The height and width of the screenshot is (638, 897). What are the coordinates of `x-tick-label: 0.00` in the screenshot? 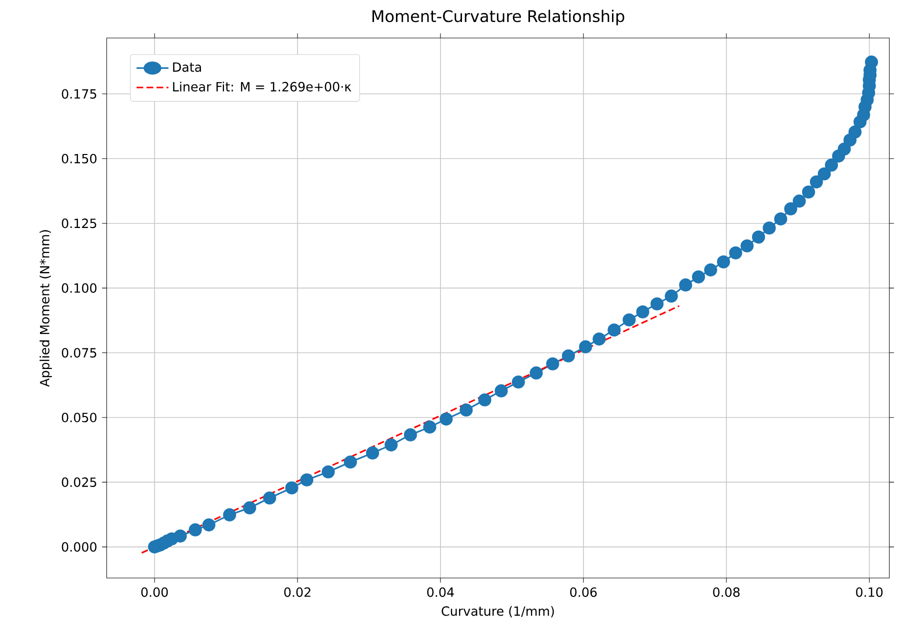 It's located at (154, 592).